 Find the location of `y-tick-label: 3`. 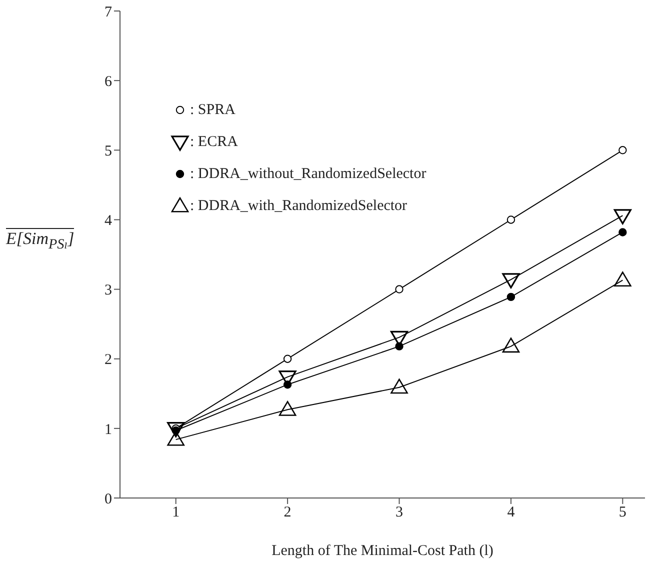

y-tick-label: 3 is located at coordinates (108, 290).